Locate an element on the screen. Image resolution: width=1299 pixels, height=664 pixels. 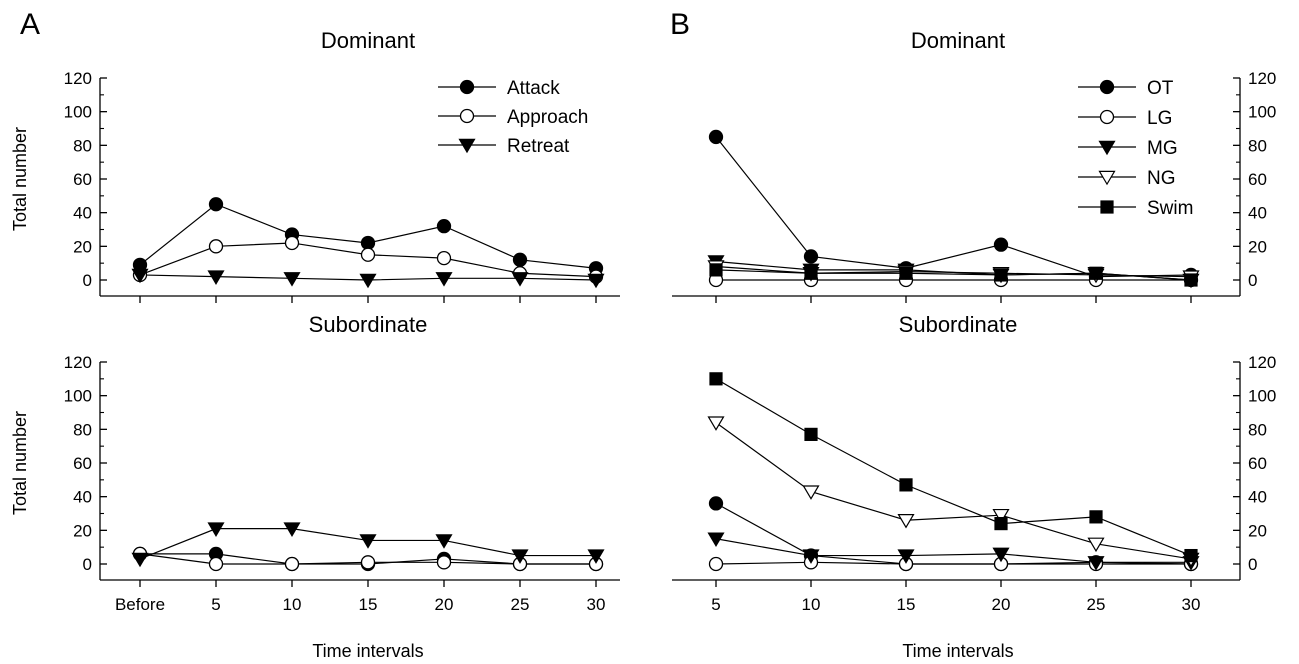
series-line-ng is located at coordinates (953, 491).